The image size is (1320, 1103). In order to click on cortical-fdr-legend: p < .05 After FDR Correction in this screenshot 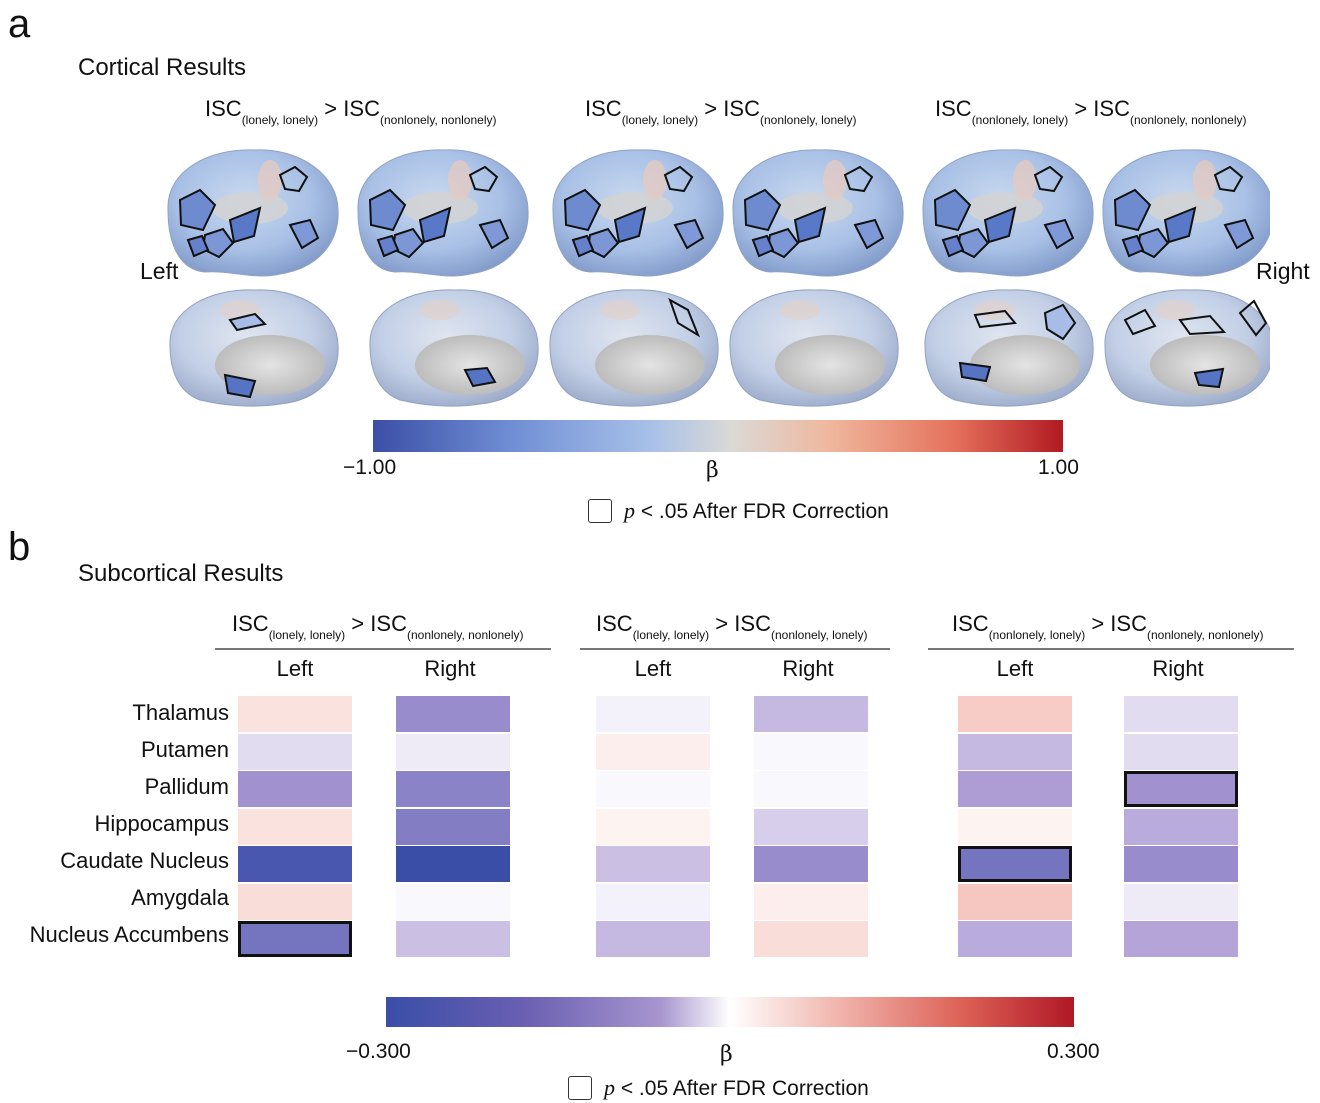, I will do `click(738, 511)`.